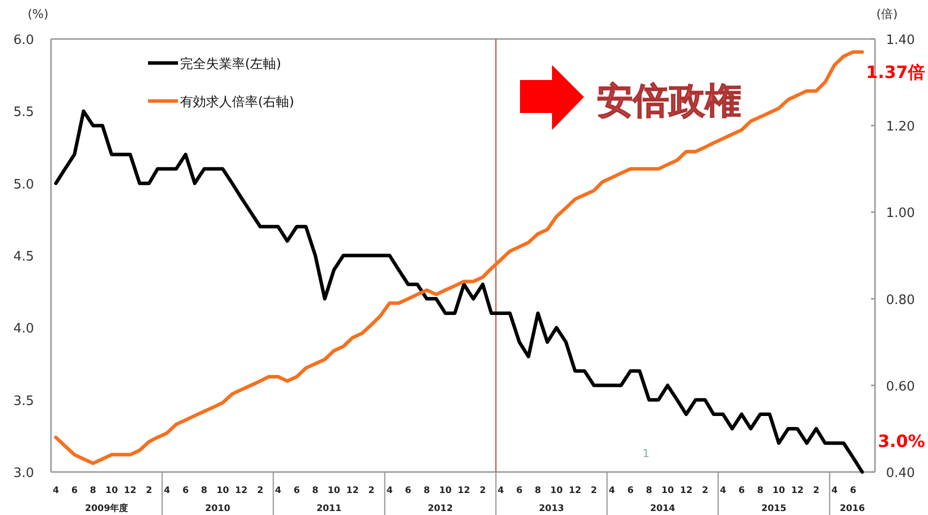  Describe the element at coordinates (901, 442) in the screenshot. I see `text: 3.0%` at that location.